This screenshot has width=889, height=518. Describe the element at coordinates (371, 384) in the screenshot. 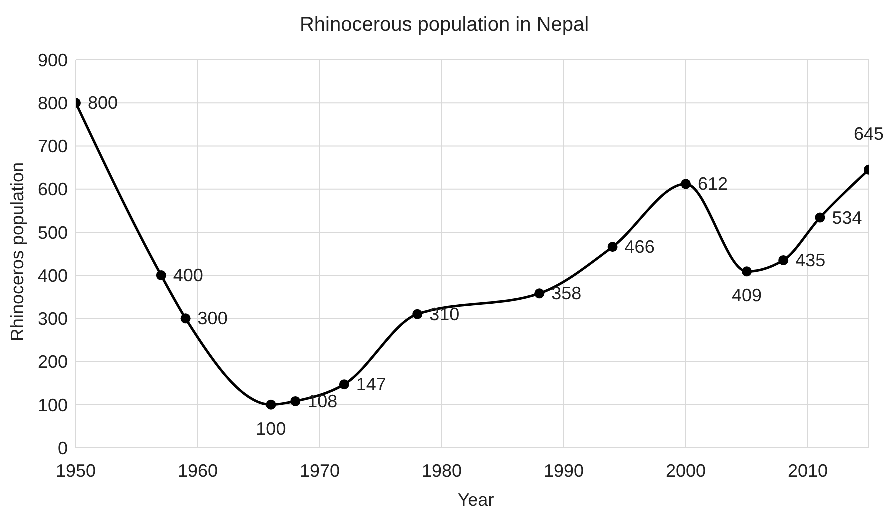

I see `data-label: 147` at that location.